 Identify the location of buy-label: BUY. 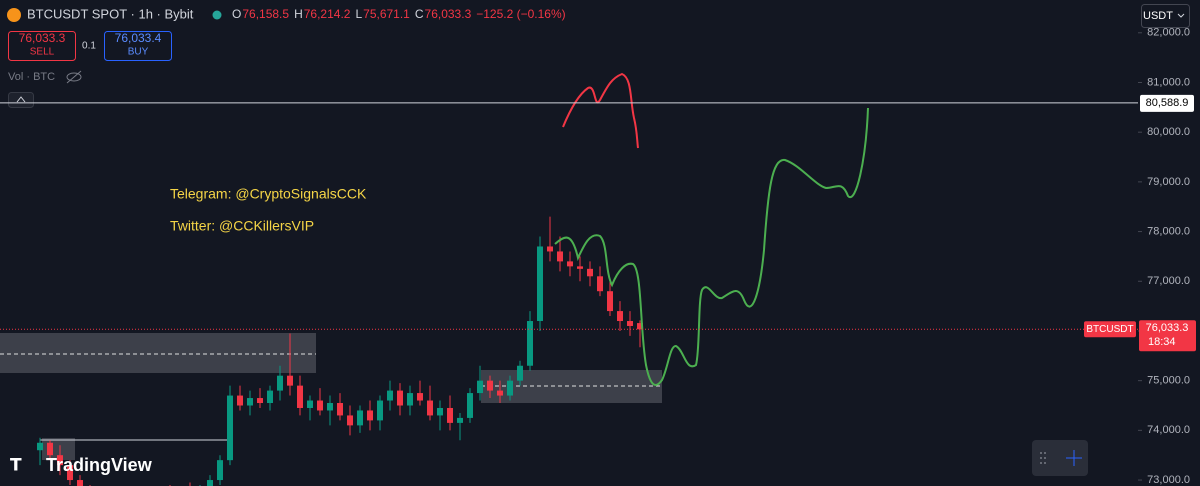
(138, 52).